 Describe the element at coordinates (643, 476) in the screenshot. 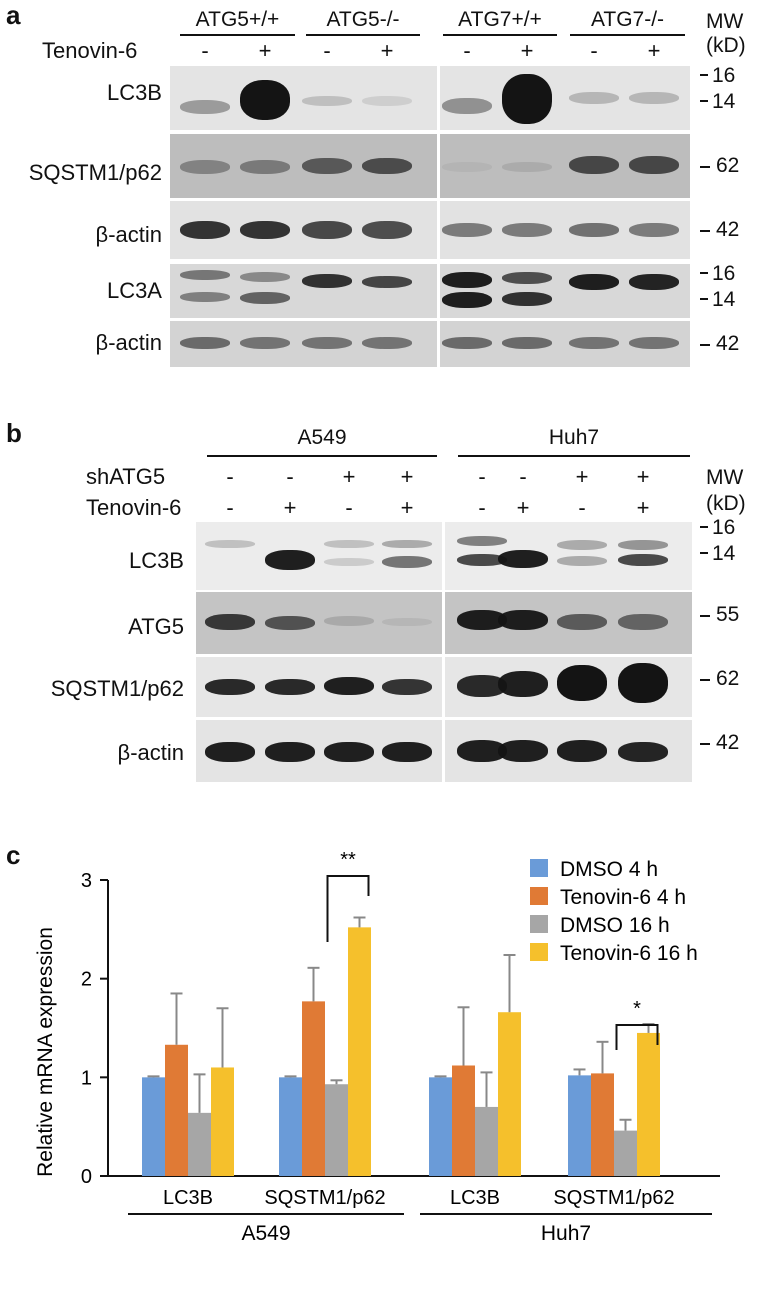

I see `shATG5-sign: +` at that location.